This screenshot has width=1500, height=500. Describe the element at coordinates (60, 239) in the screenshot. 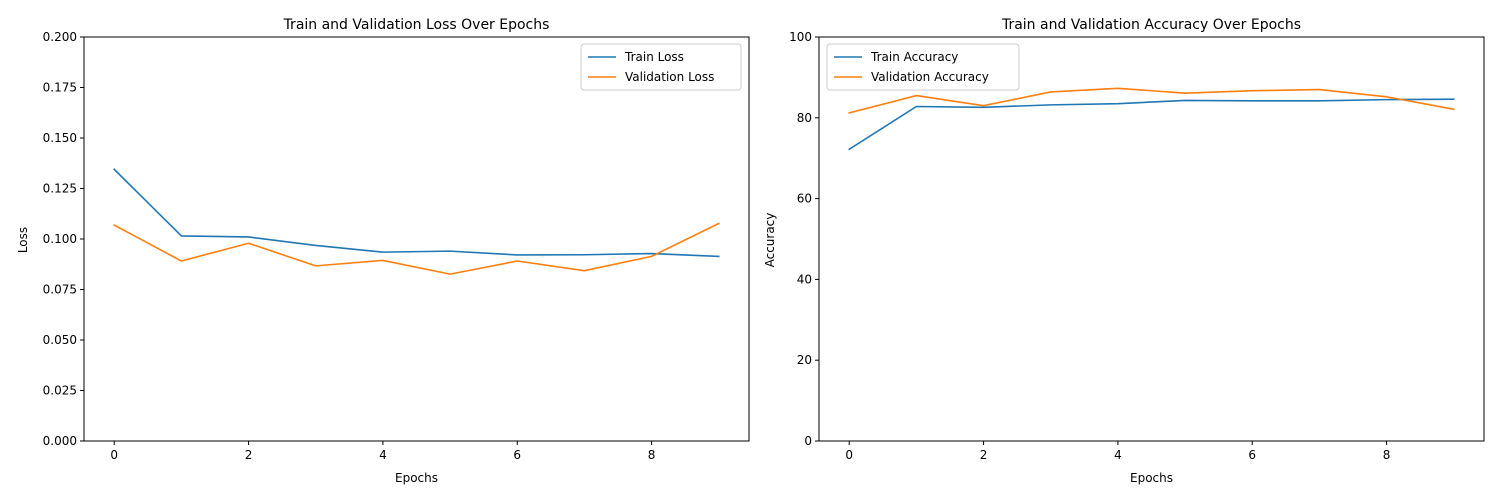

I see `loss-y-tick-label: 0.100` at that location.